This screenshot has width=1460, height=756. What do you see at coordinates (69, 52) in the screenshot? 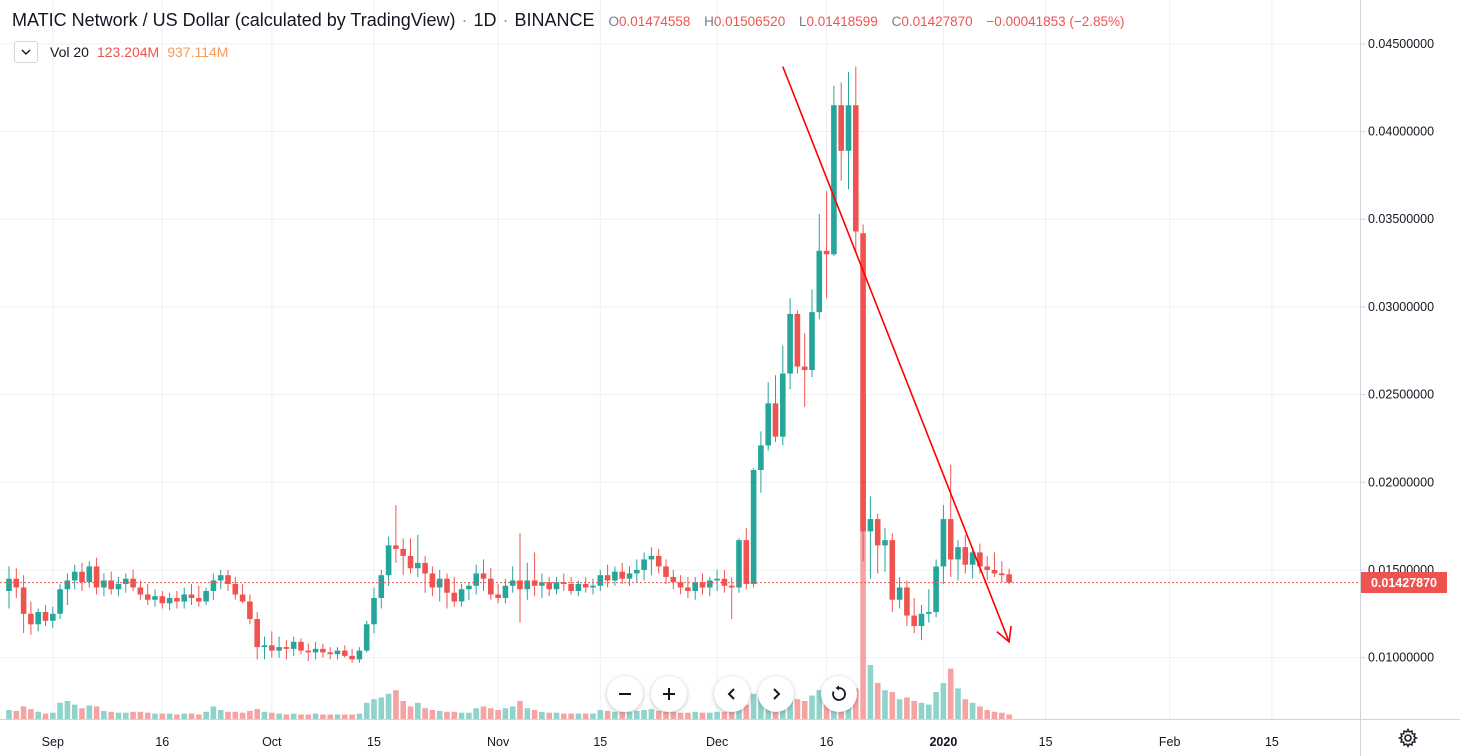
I see `volume-indicator-label: Vol 20` at bounding box center [69, 52].